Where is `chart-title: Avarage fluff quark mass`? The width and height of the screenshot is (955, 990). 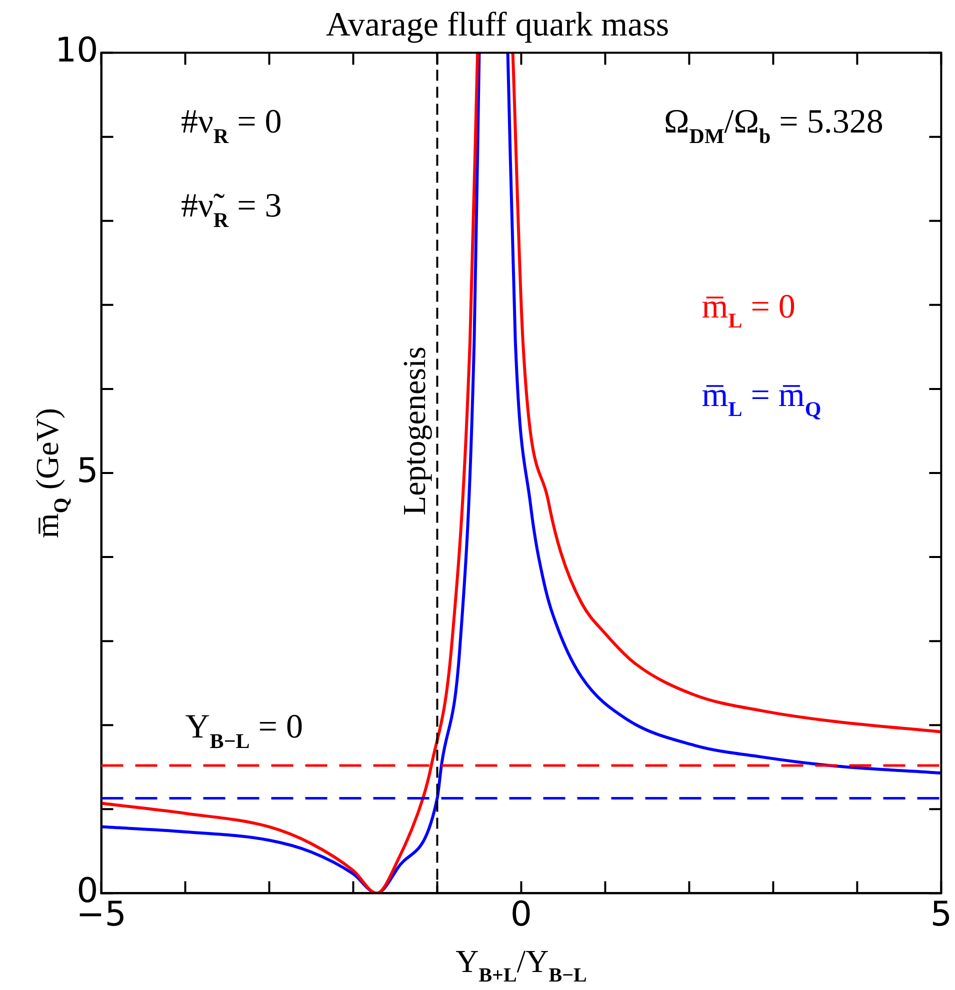 chart-title: Avarage fluff quark mass is located at coordinates (498, 25).